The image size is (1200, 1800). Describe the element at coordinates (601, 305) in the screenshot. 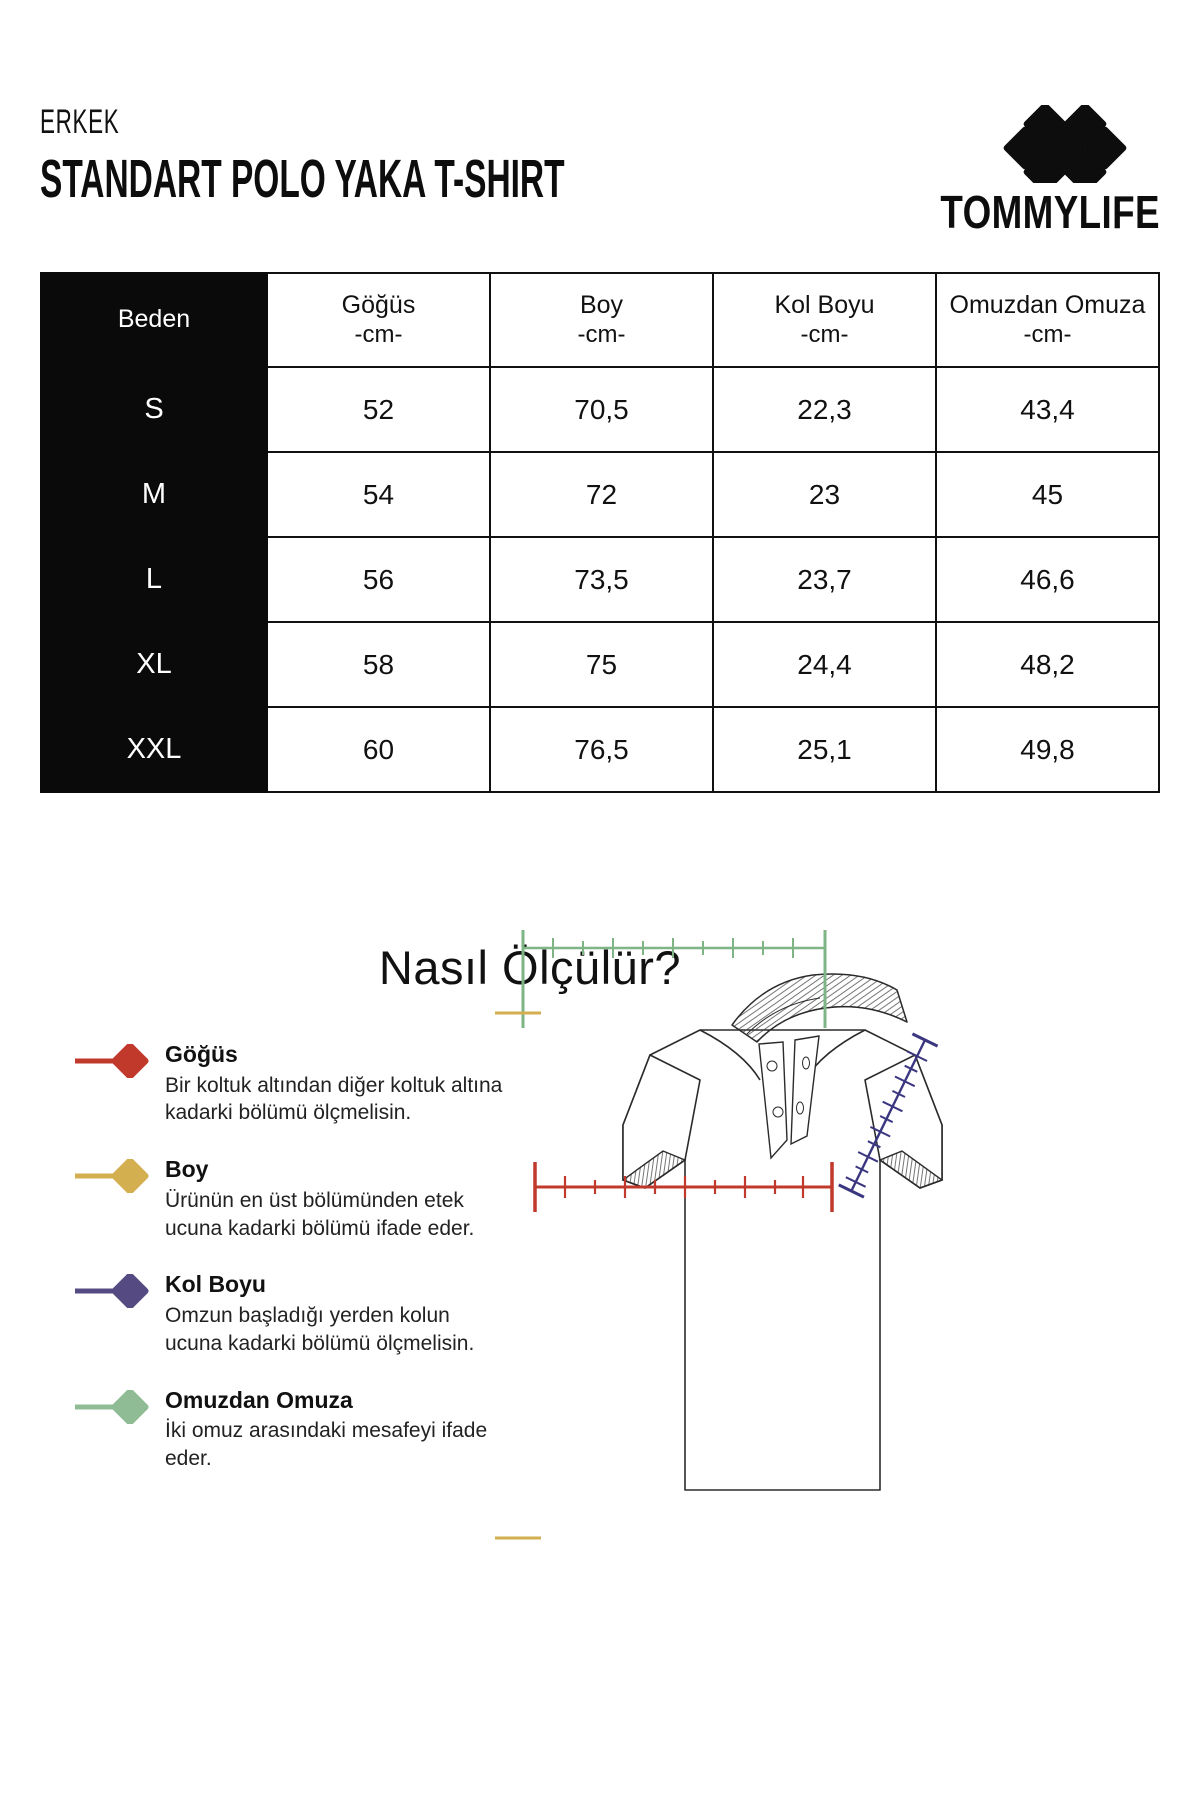

I see `column-header-label: Boy` at that location.